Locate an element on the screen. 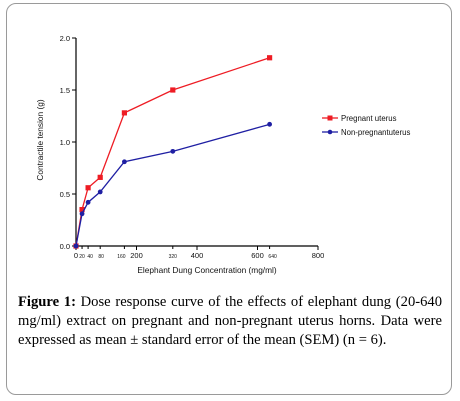  chart-legend: Pregnant uterus Non-pregnantuterus is located at coordinates (366, 125).